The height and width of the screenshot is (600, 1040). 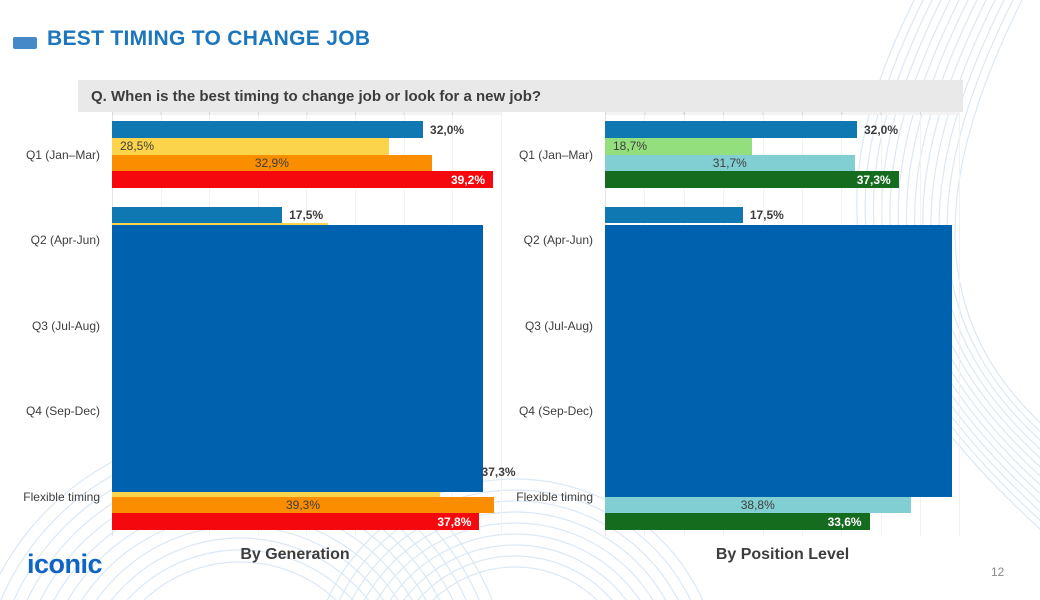 I want to click on generation-chart-caption: By Generation, so click(x=295, y=554).